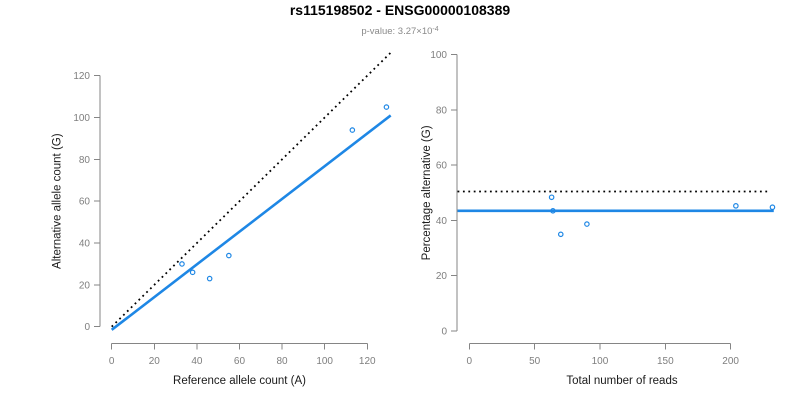 This screenshot has width=800, height=400. What do you see at coordinates (435, 29) in the screenshot?
I see `pvalue-exponent: -4` at bounding box center [435, 29].